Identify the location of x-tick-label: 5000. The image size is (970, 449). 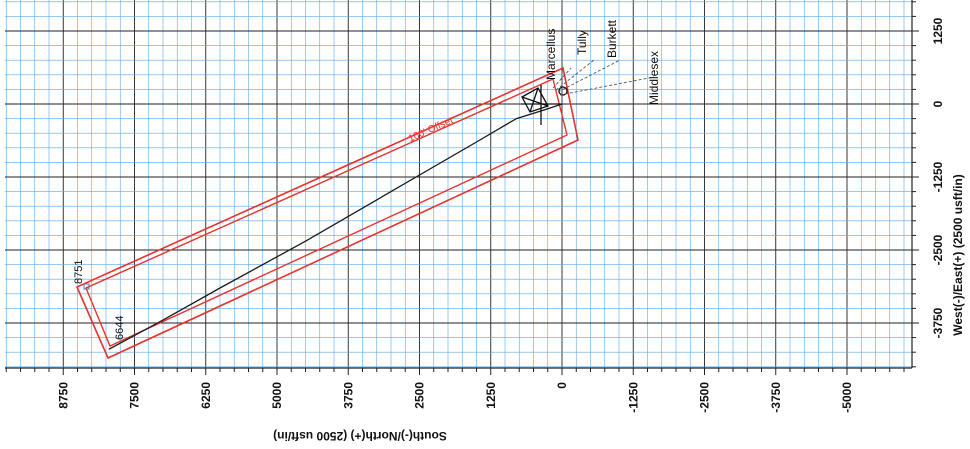
(277, 395).